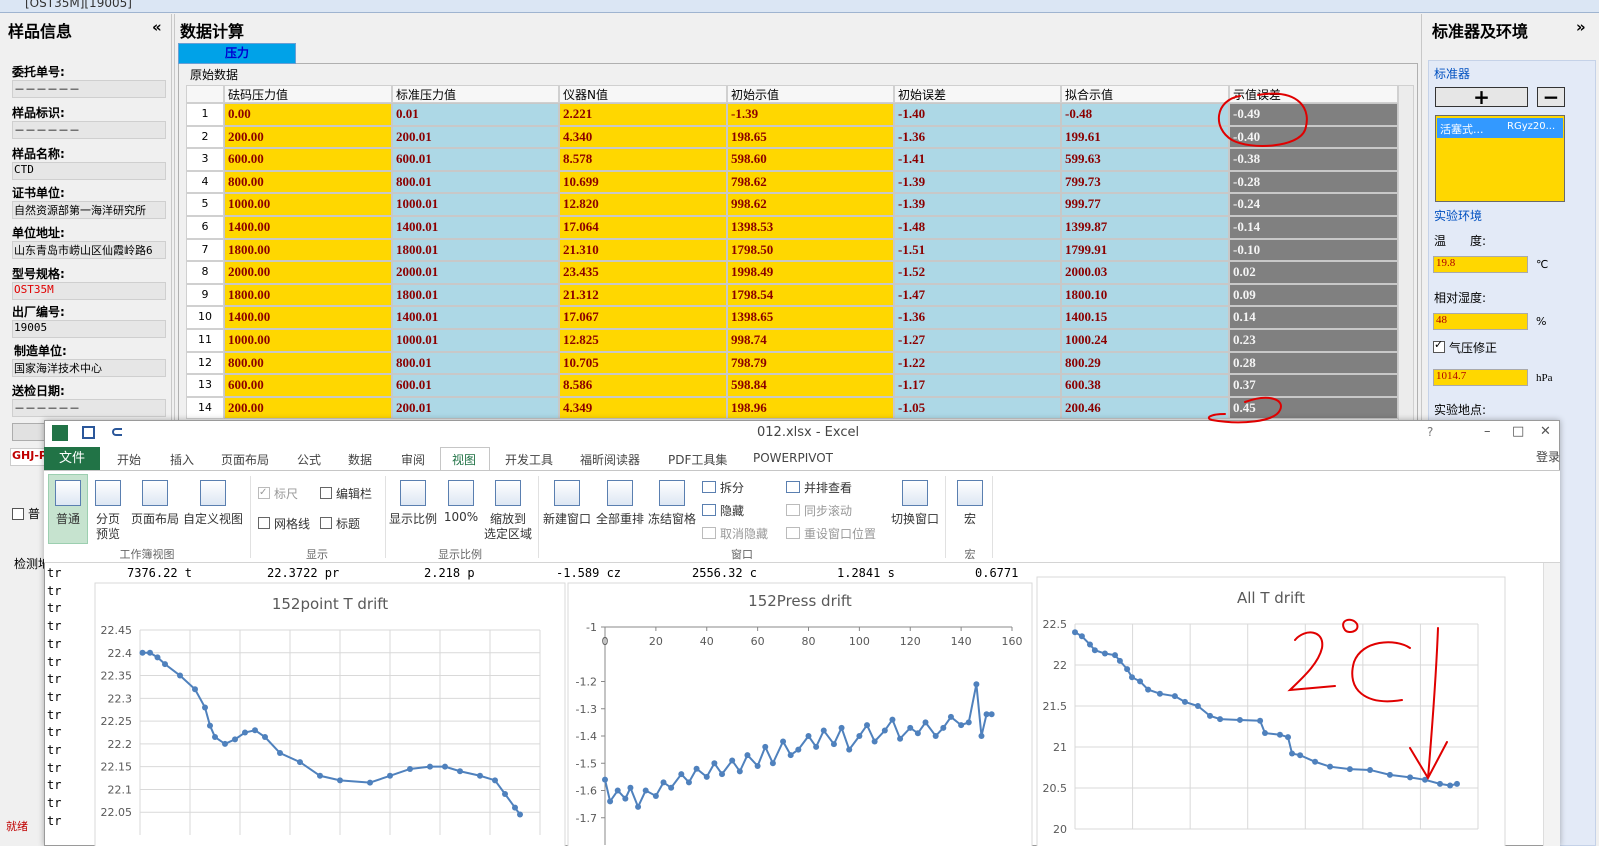  What do you see at coordinates (413, 519) in the screenshot?
I see `button-label: 显示比例` at bounding box center [413, 519].